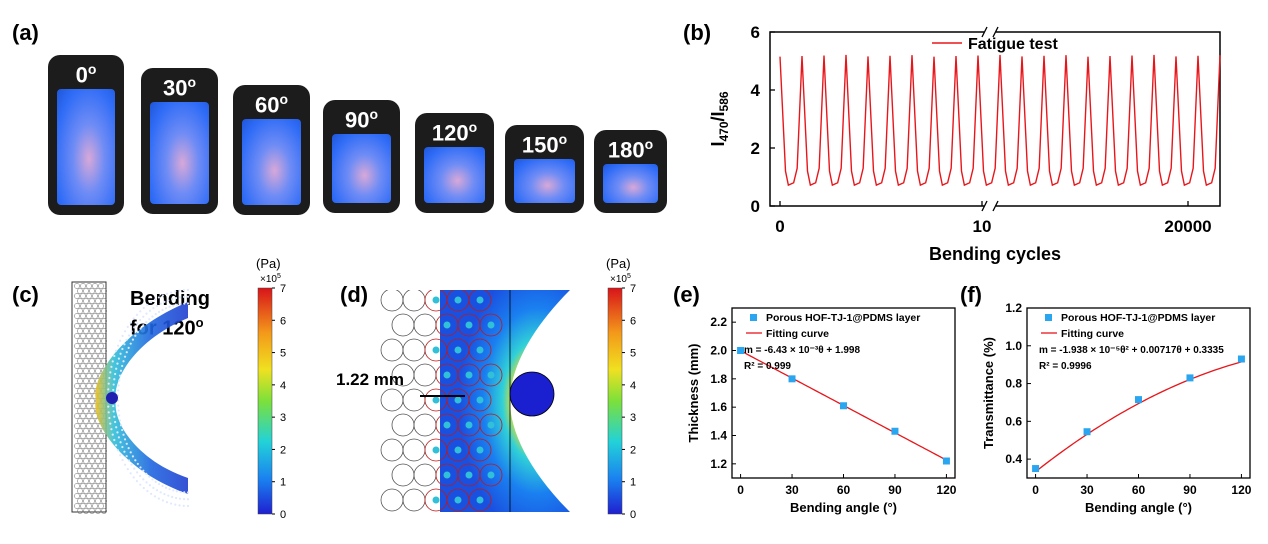 This screenshot has width=1268, height=544. What do you see at coordinates (170, 299) in the screenshot?
I see `bending-title-line1: Bending` at bounding box center [170, 299].